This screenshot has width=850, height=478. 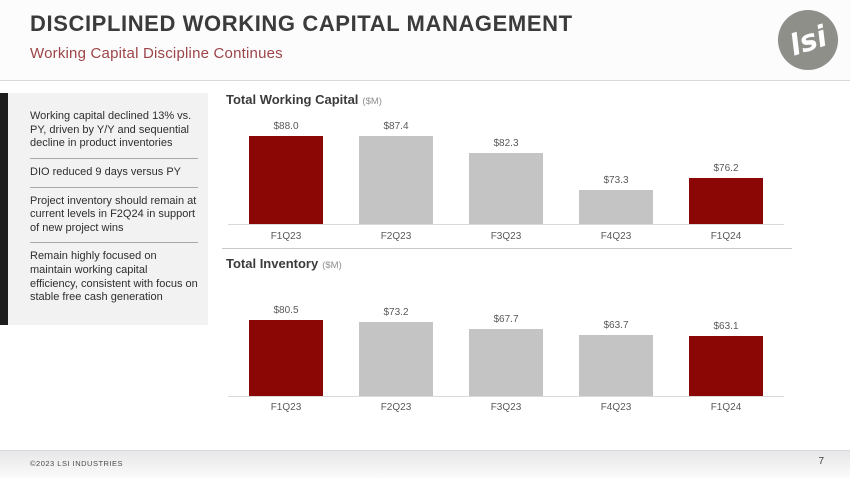 I want to click on bar-value-label: $80.5, so click(x=286, y=310).